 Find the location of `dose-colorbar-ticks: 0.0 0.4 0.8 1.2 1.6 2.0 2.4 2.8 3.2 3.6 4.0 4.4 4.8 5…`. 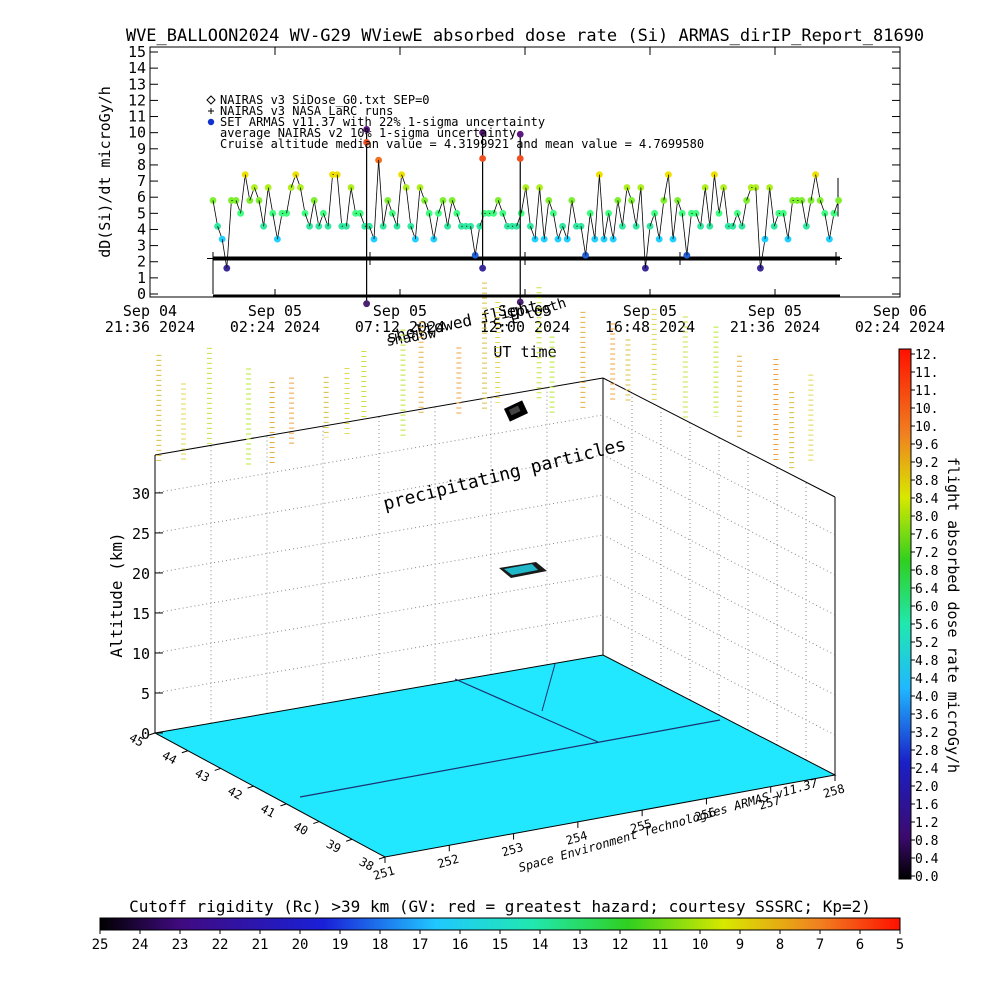

dose-colorbar-ticks: 0.0 0.4 0.8 1.2 1.6 2.0 2.4 2.8 3.2 3.6 4.0 4.4 4.8 5… is located at coordinates (925, 616).